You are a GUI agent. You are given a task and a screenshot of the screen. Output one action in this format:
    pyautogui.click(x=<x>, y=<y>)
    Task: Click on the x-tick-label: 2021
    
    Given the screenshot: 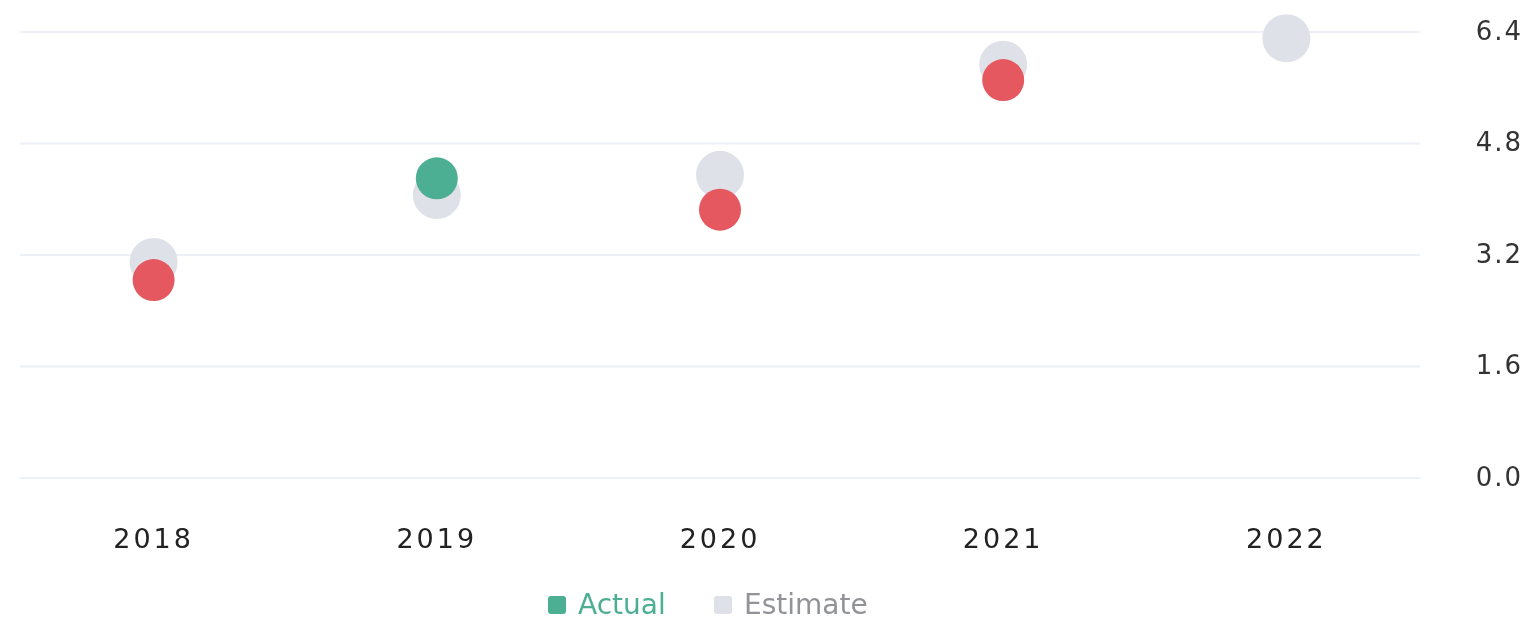 What is the action you would take?
    pyautogui.click(x=1003, y=538)
    